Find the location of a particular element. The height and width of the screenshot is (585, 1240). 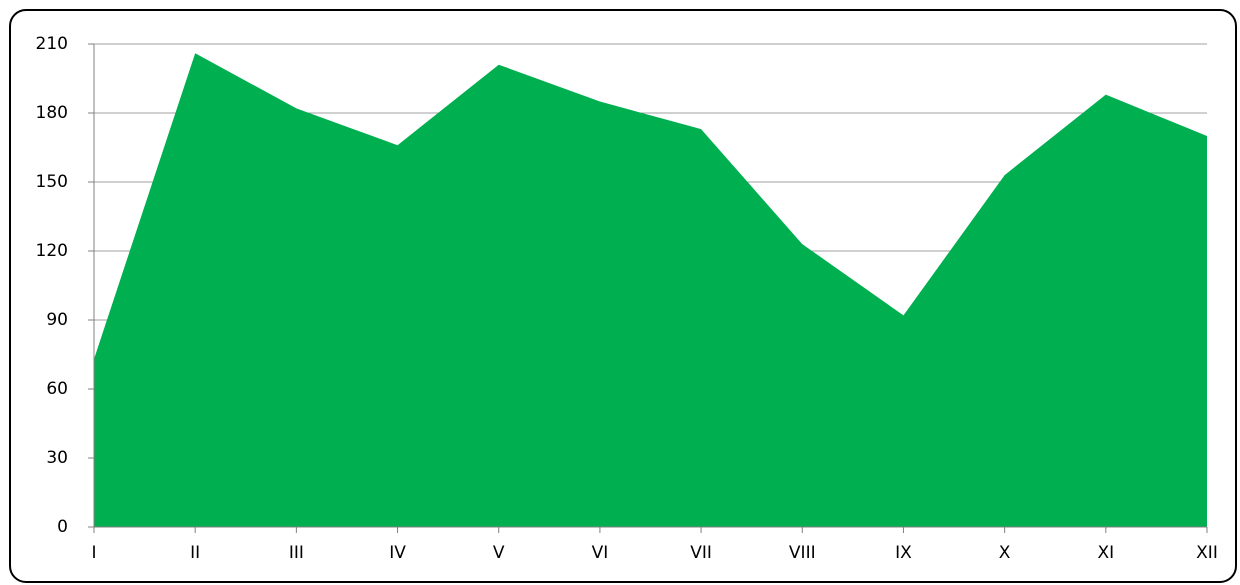

x-tick-label: VI is located at coordinates (600, 553).